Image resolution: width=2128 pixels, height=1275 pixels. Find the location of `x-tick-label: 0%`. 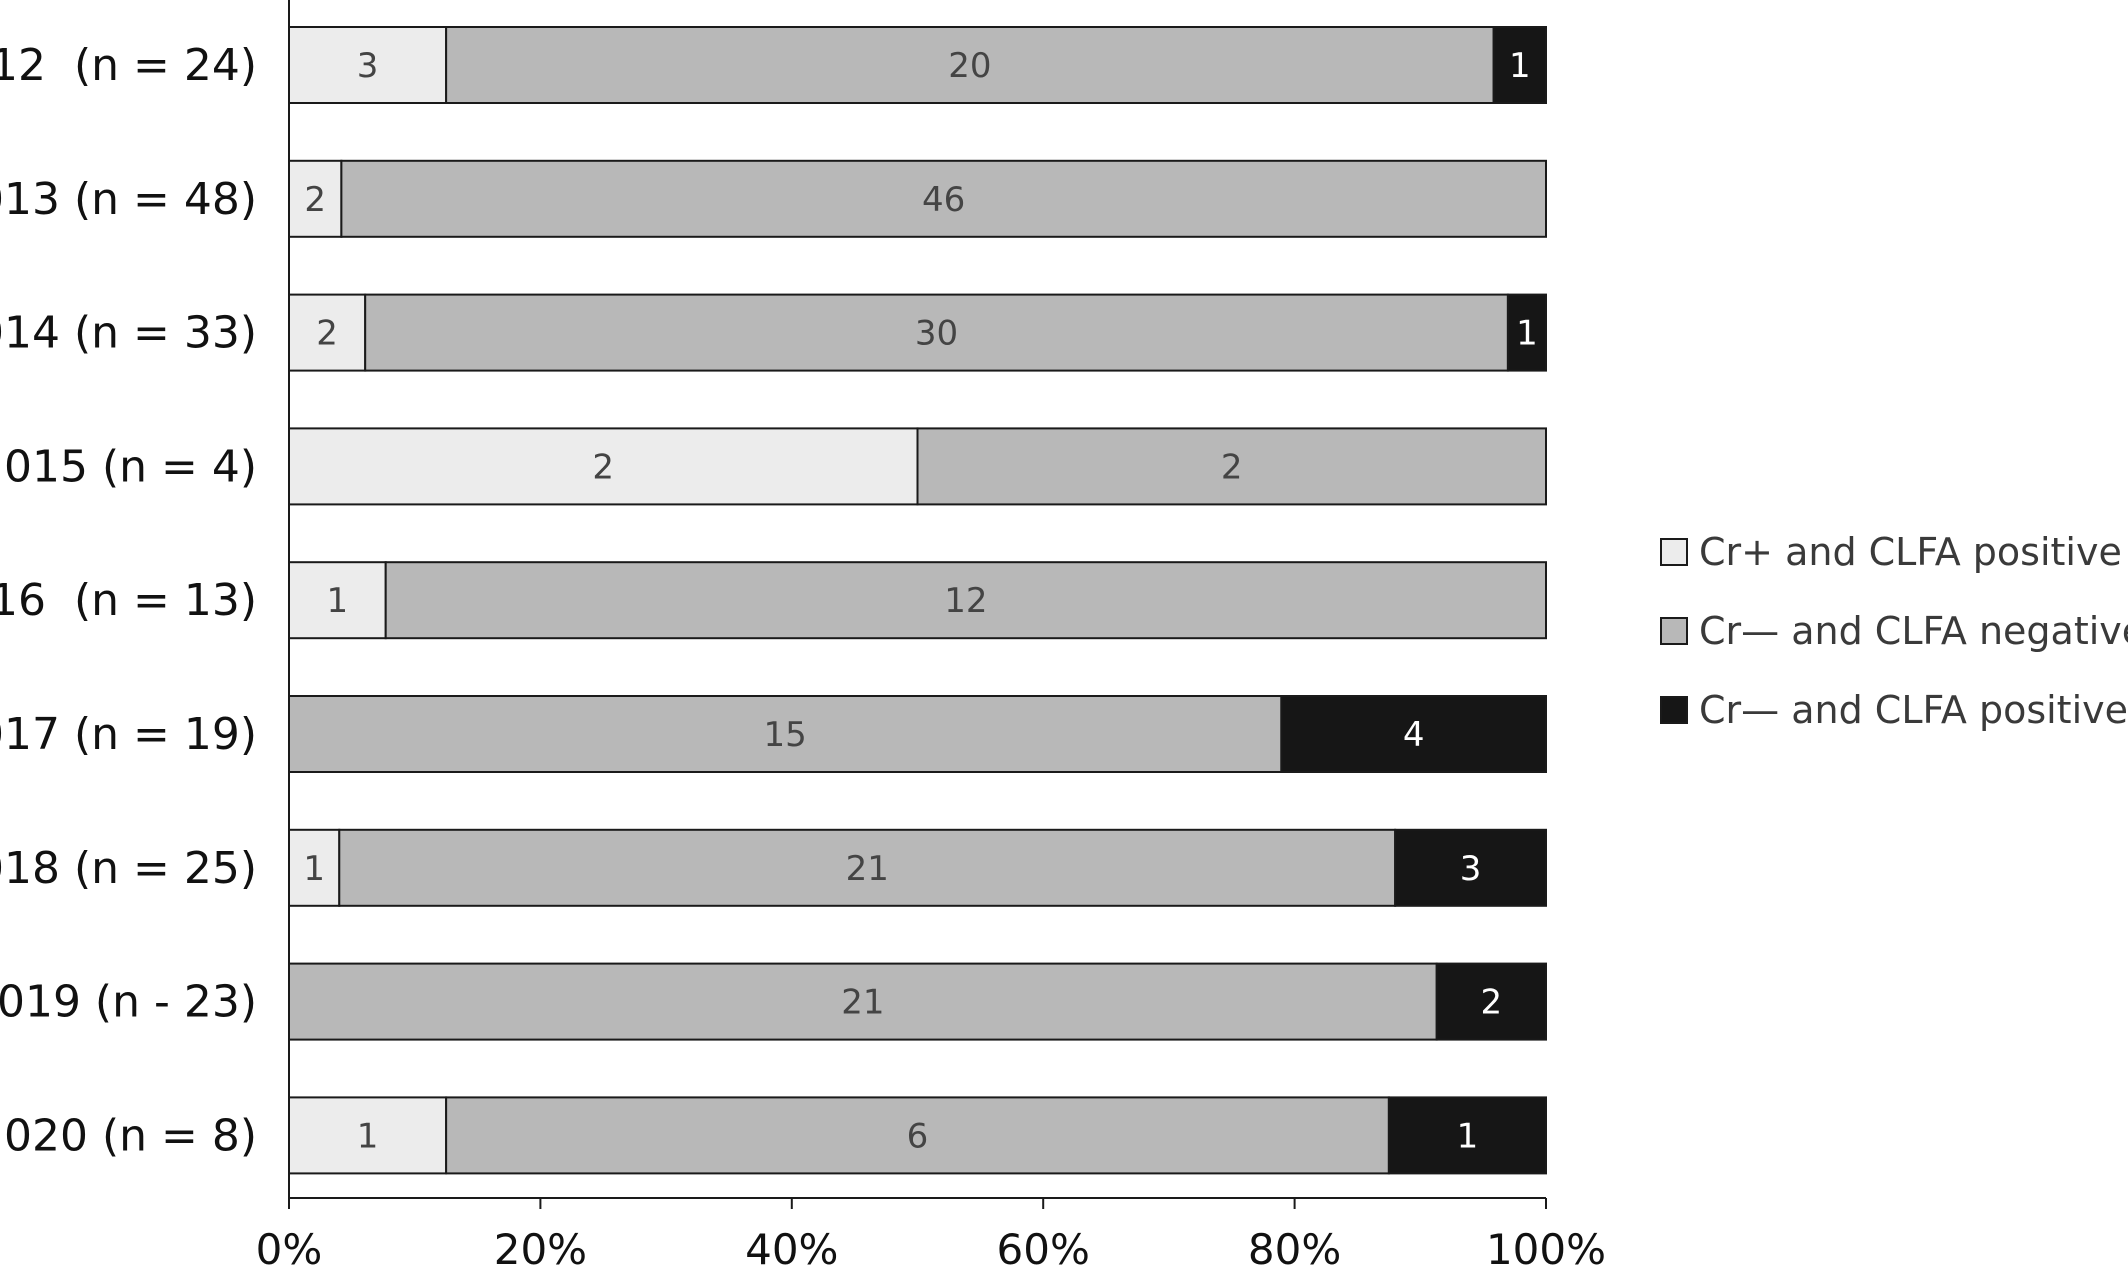

x-tick-label: 0% is located at coordinates (289, 1248).